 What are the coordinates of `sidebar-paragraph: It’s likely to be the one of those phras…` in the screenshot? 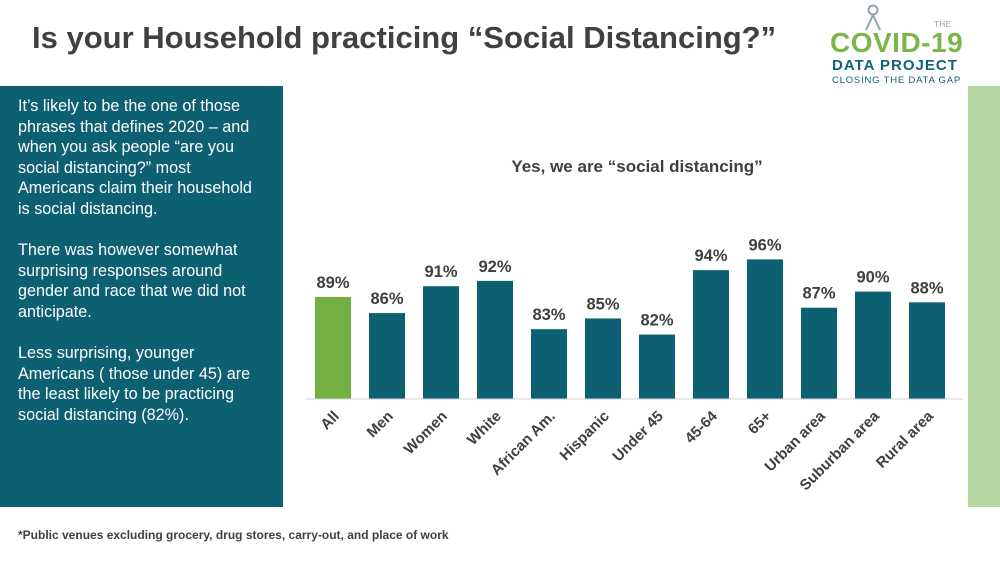 It's located at (135, 157).